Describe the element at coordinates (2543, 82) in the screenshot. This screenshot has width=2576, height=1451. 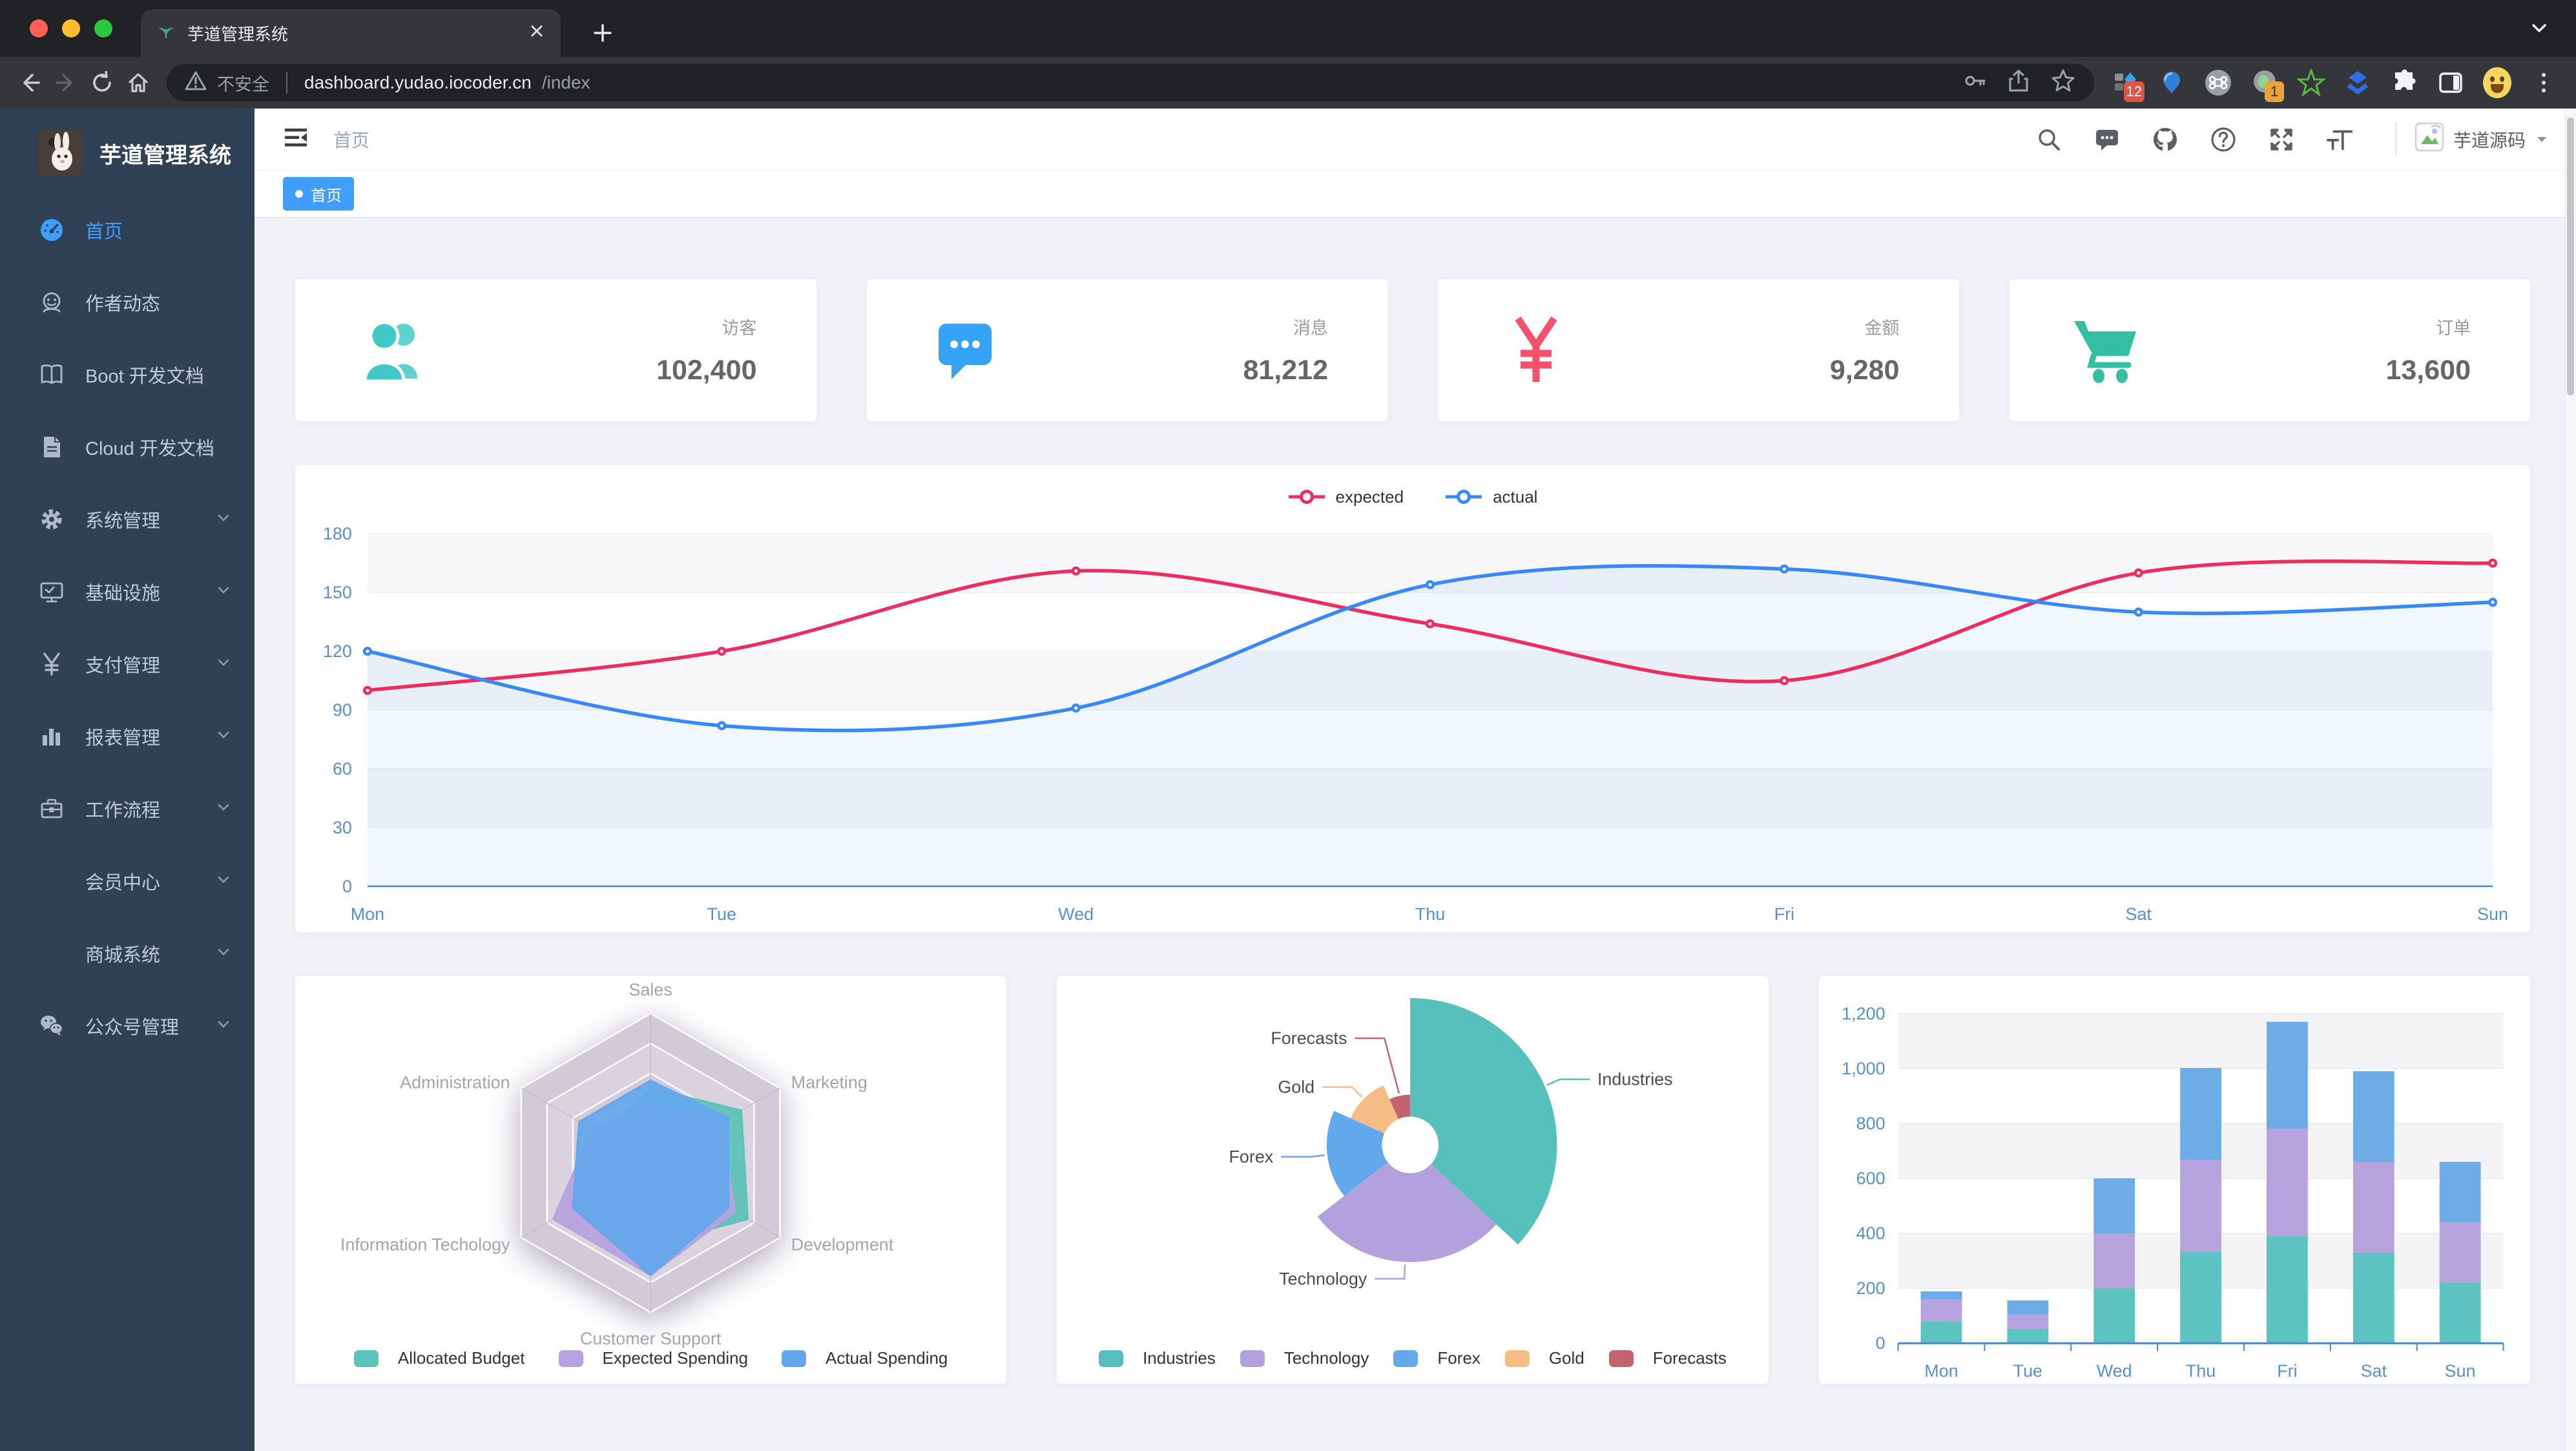
I see `kebab-menu-icon` at that location.